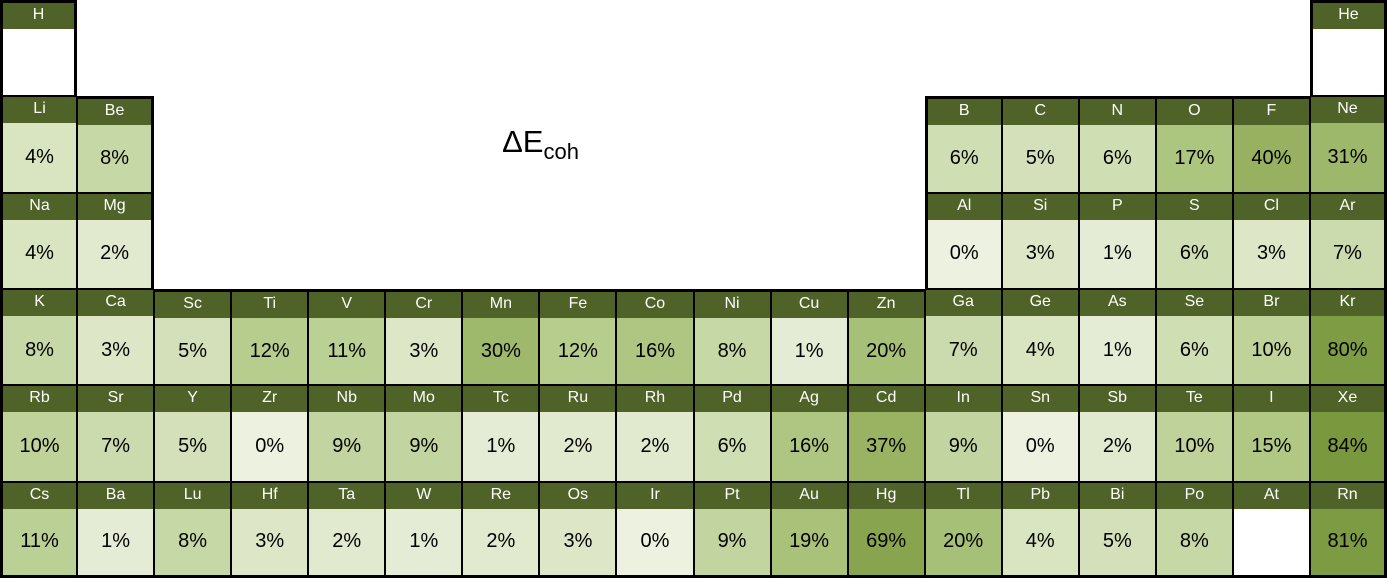 This screenshot has width=1387, height=578. I want to click on element-cell-ca: Ca 3%, so click(116, 337).